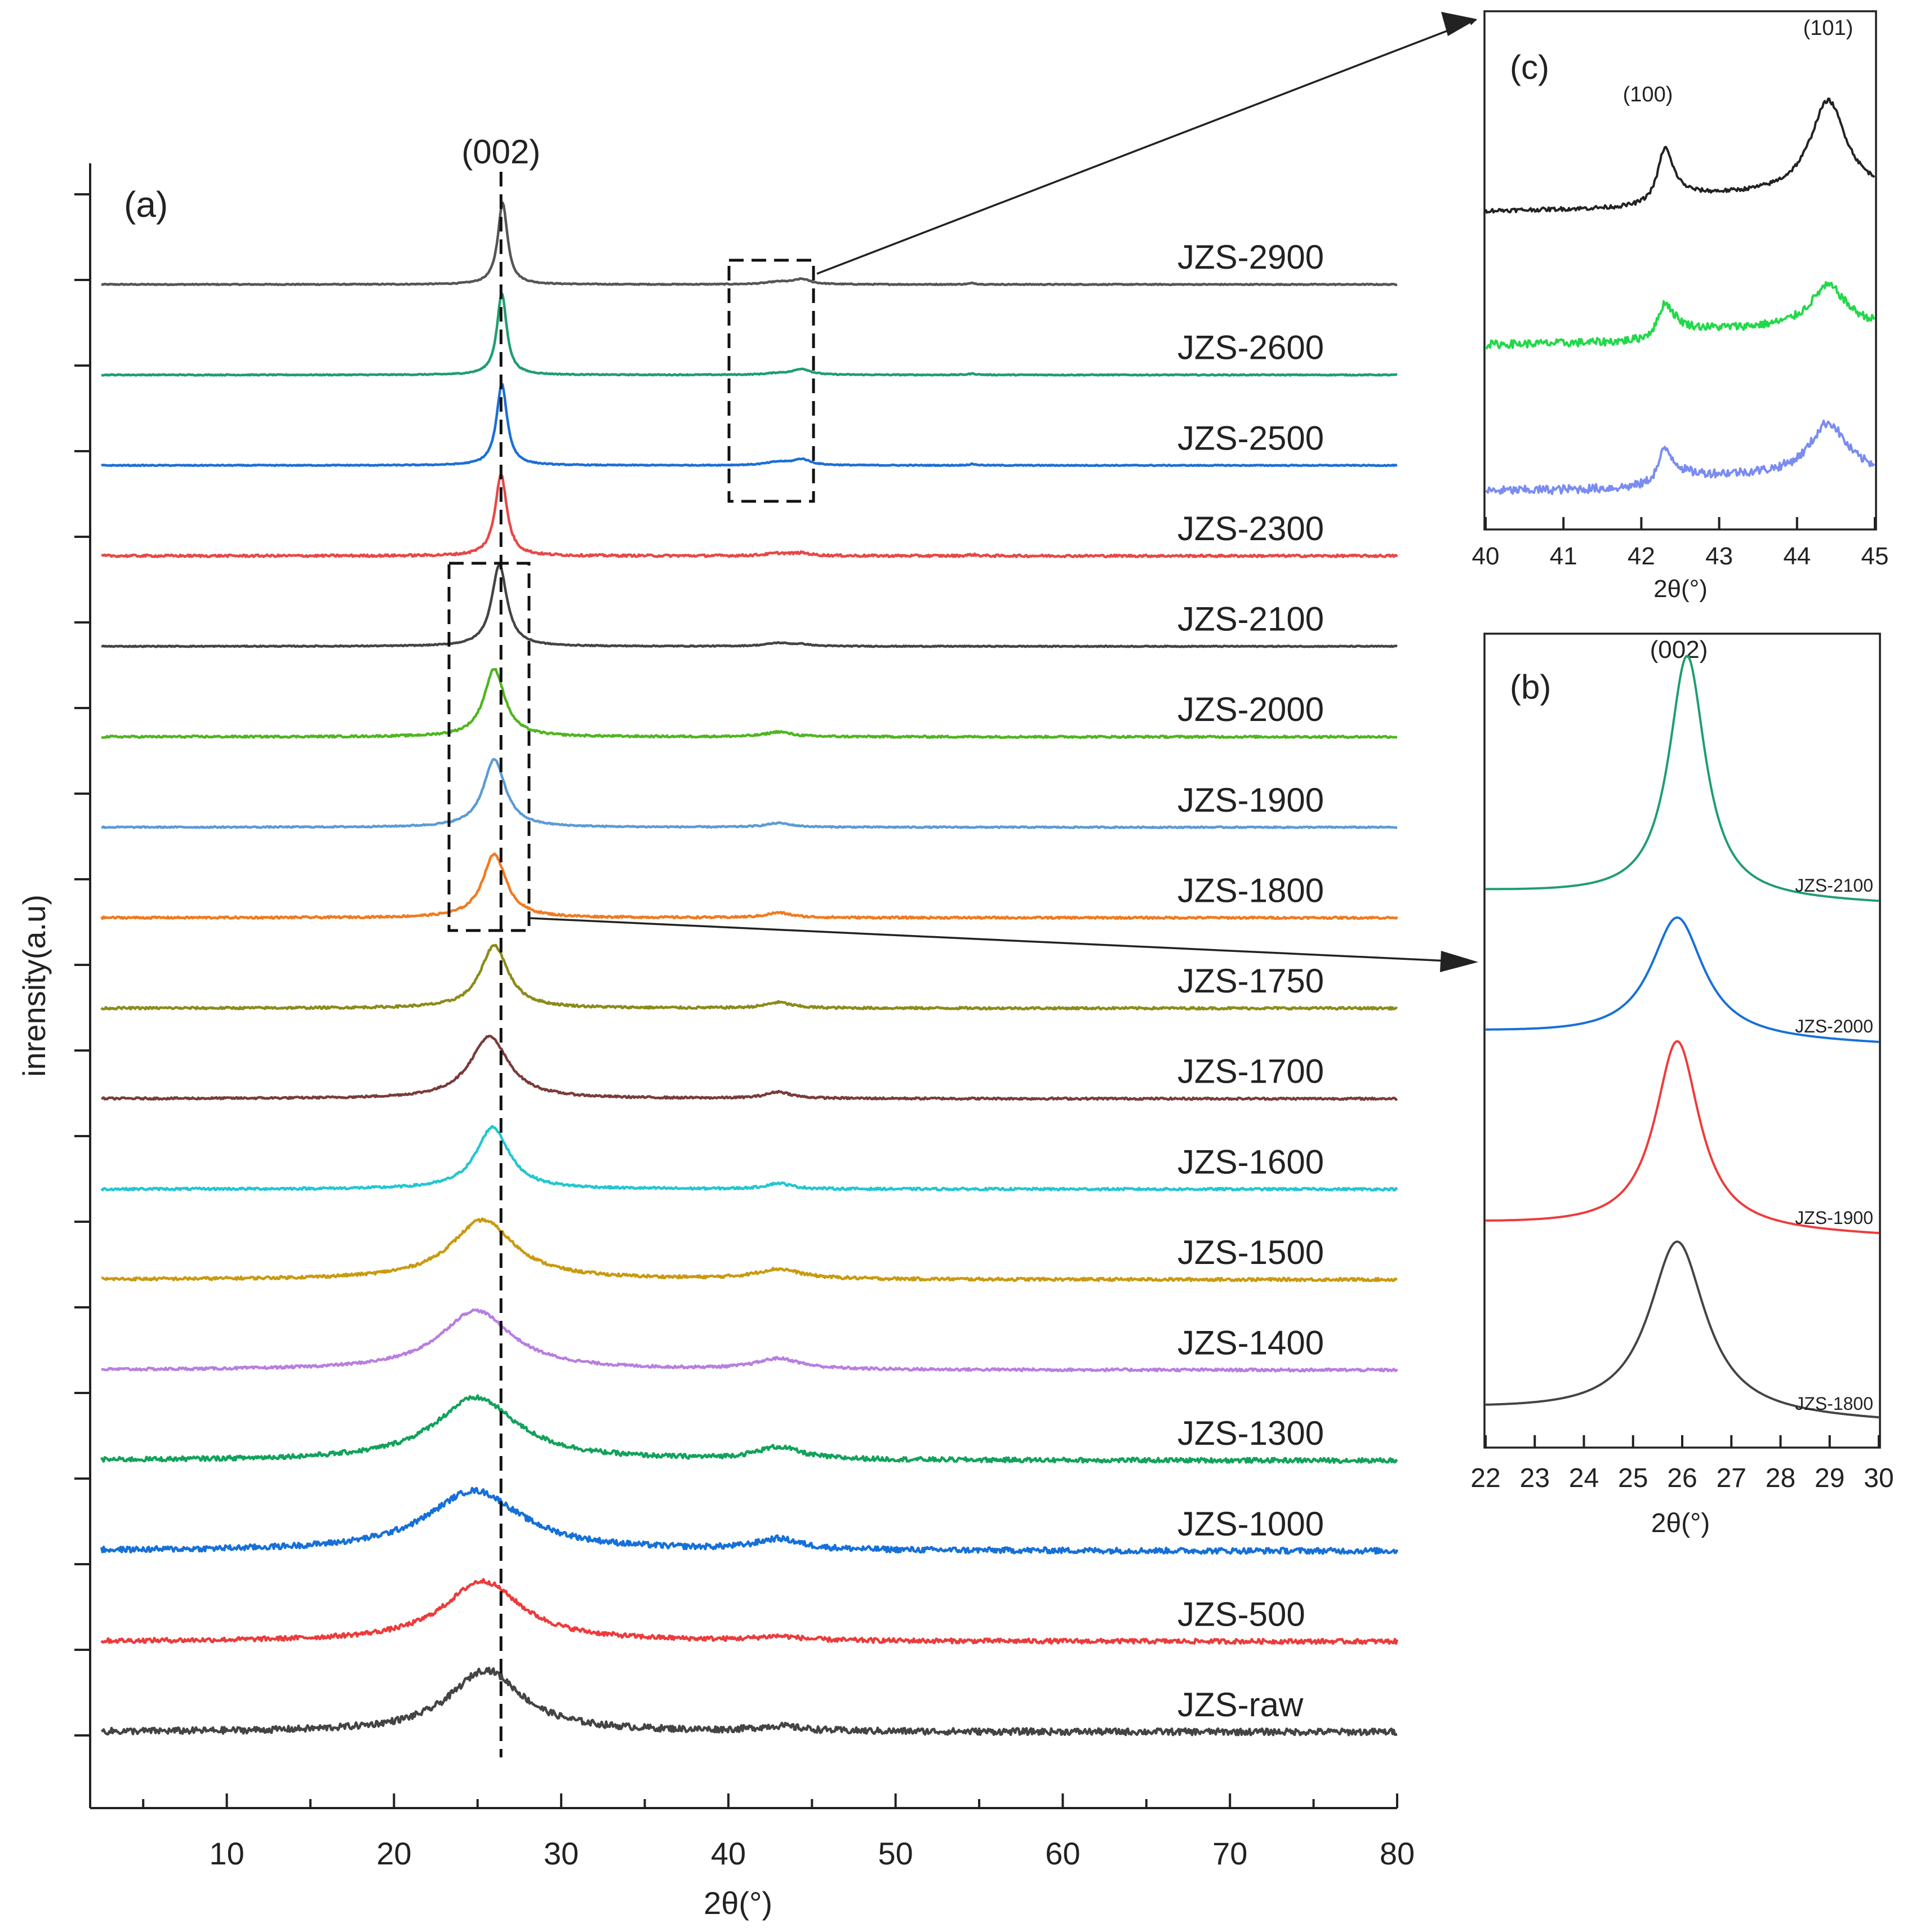  Describe the element at coordinates (1834, 1218) in the screenshot. I see `series-label-b: JZS-1900` at that location.